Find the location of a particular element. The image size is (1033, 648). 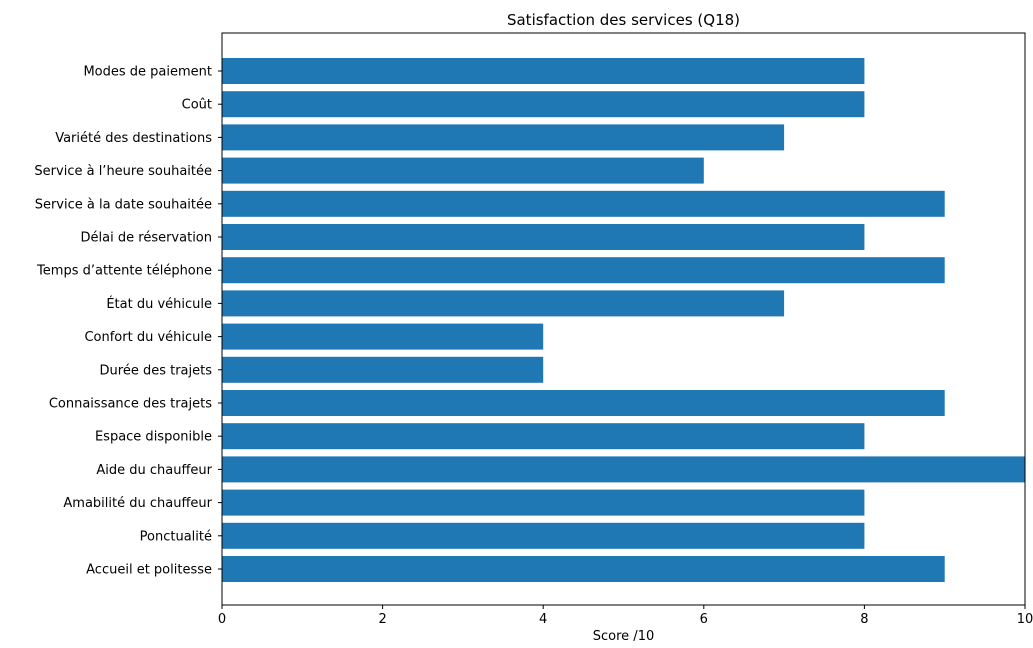

y-tick-label: Variété des destinations is located at coordinates (133, 138).